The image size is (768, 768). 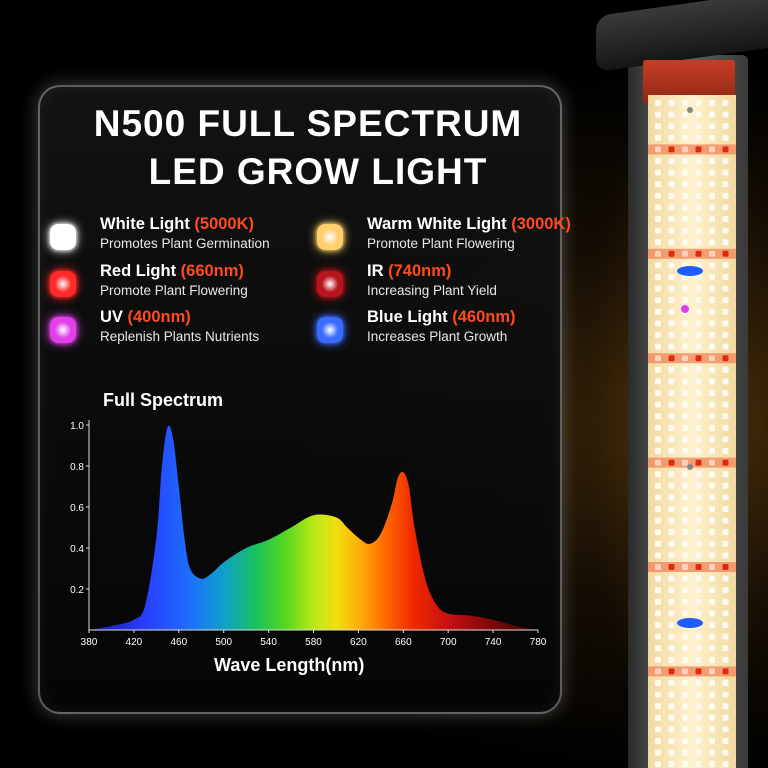 What do you see at coordinates (134, 642) in the screenshot?
I see `x-tick-label: 420` at bounding box center [134, 642].